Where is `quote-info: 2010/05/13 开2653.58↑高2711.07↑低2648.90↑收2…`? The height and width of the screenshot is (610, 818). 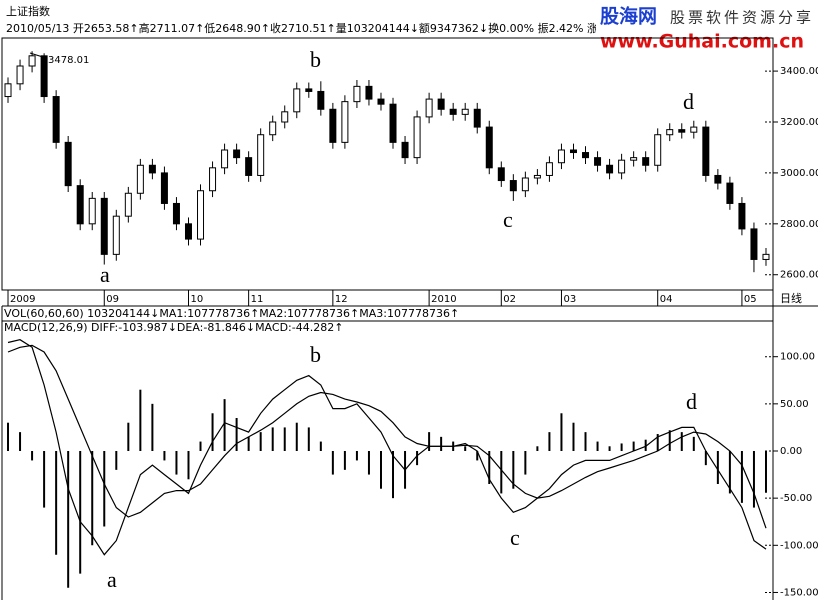
quote-info: 2010/05/13 开2653.58↑高2711.07↑低2648.90↑收2… is located at coordinates (307, 28).